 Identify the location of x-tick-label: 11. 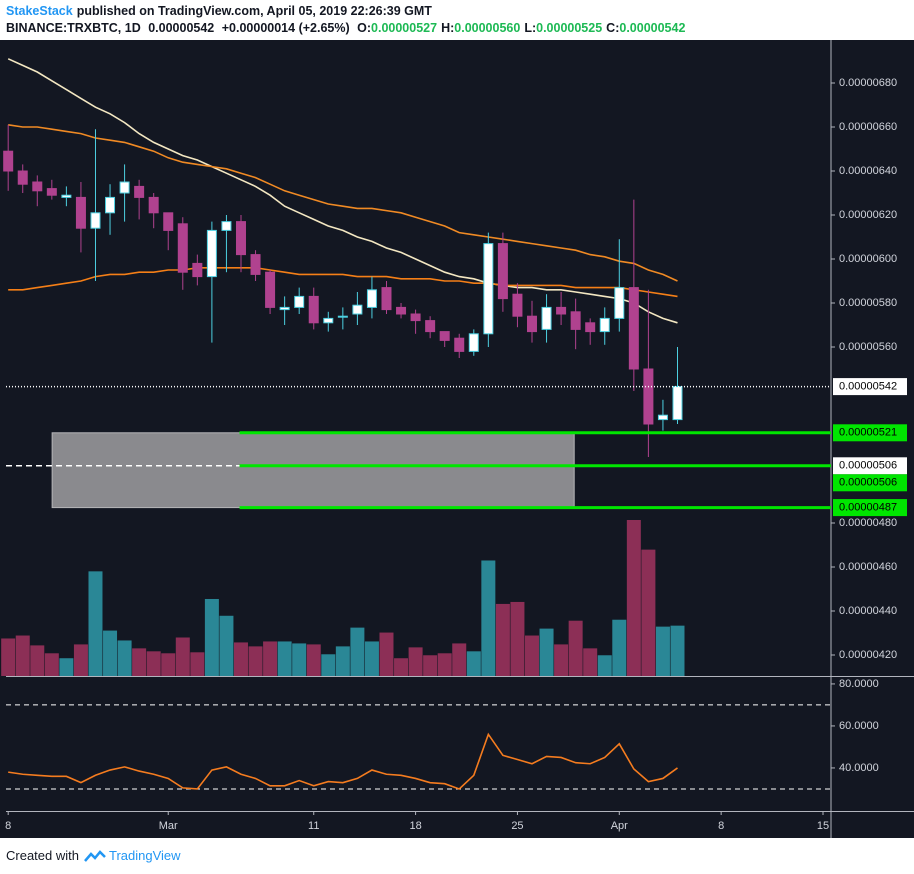
(313, 826).